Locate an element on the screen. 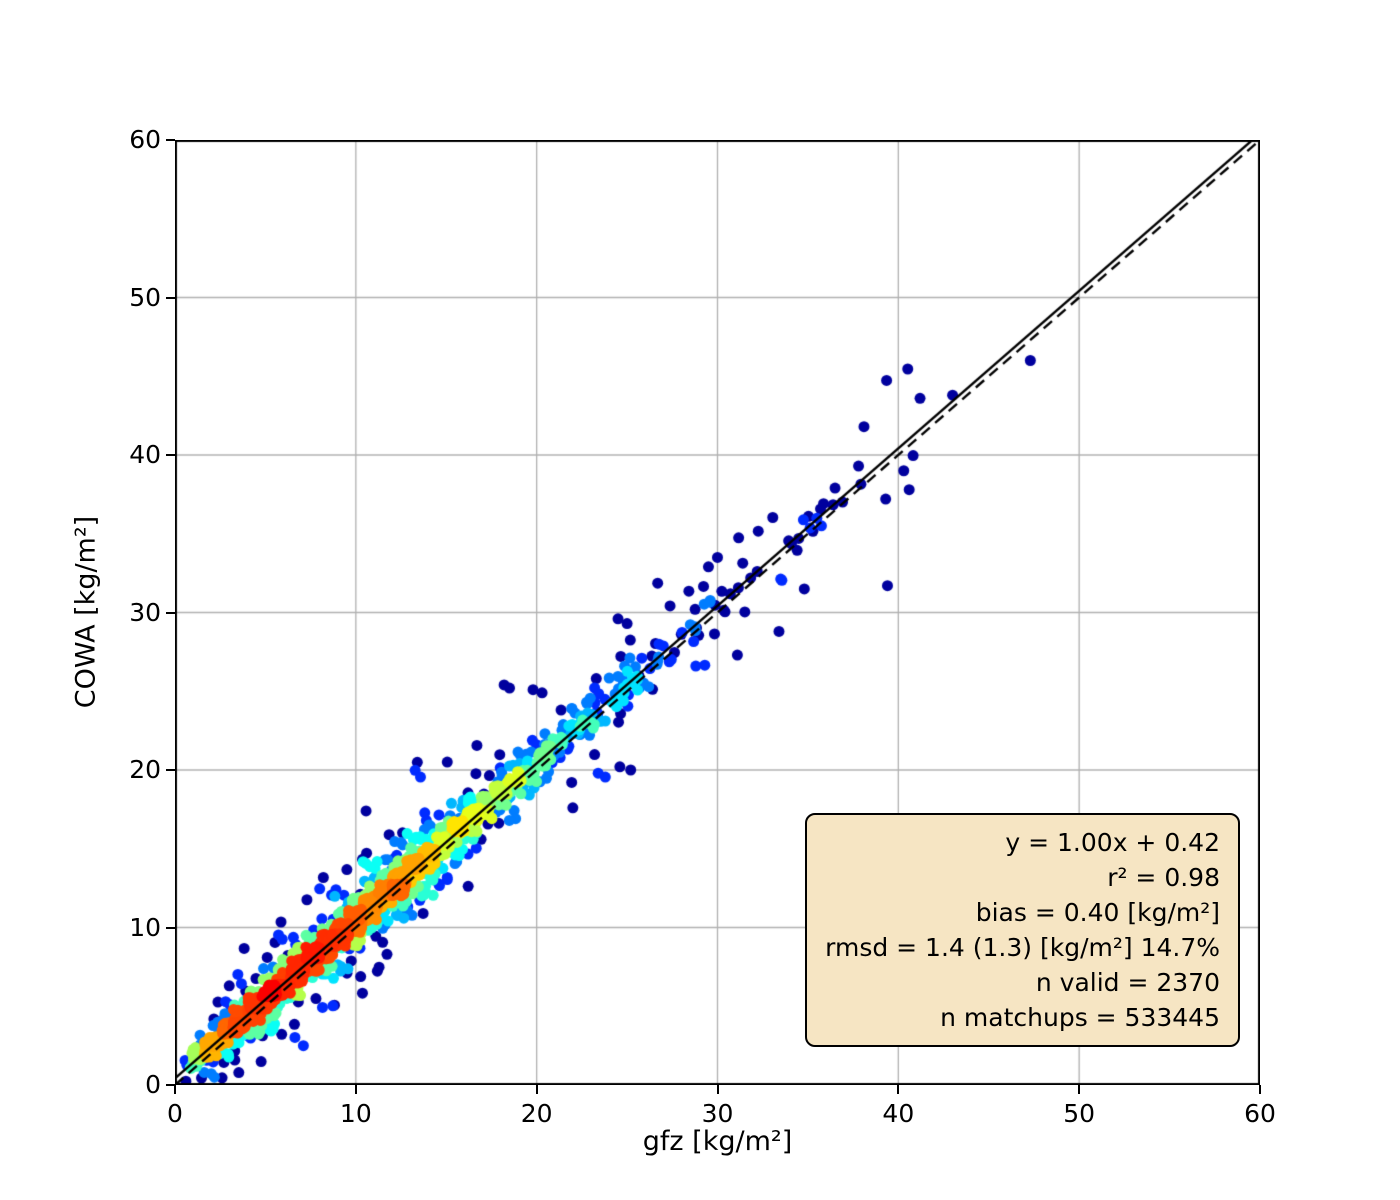 The height and width of the screenshot is (1200, 1400). stats-line-n-matchups: n matchups = 533445 is located at coordinates (1080, 1017).